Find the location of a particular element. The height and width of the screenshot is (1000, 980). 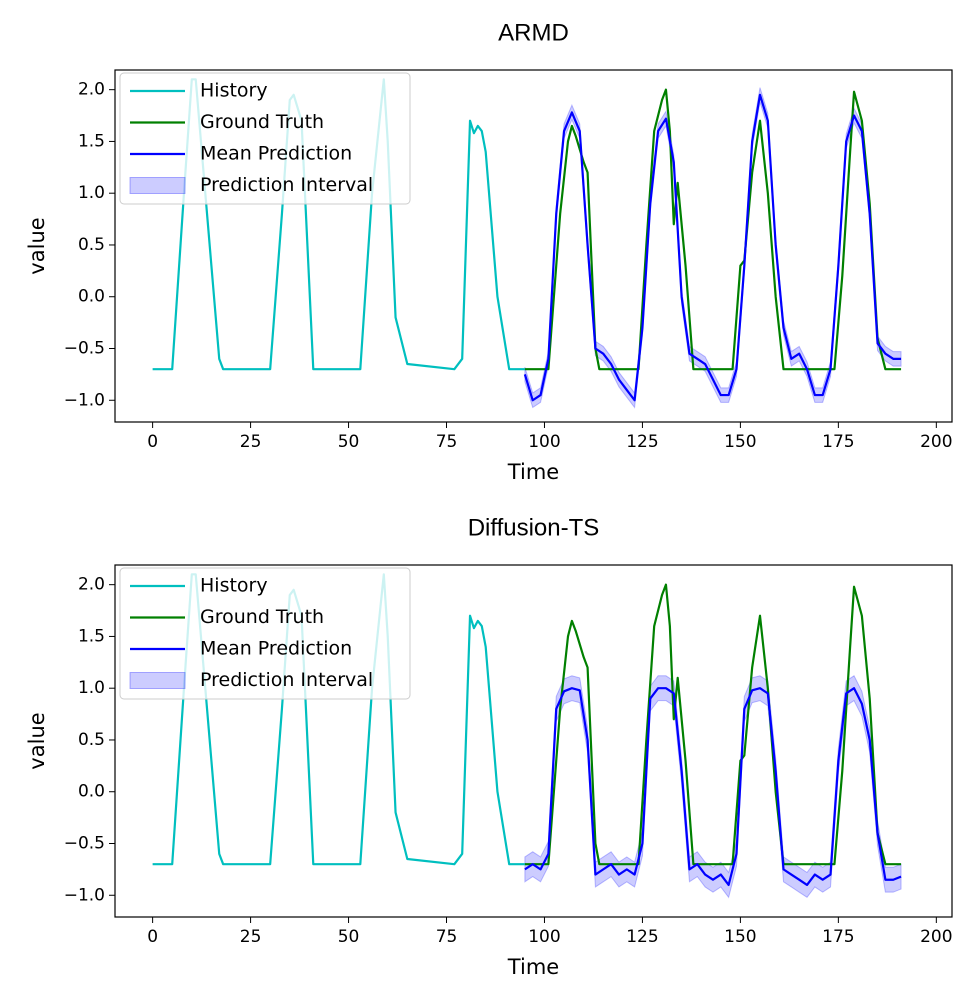

chart-title: ARMD is located at coordinates (533, 32).